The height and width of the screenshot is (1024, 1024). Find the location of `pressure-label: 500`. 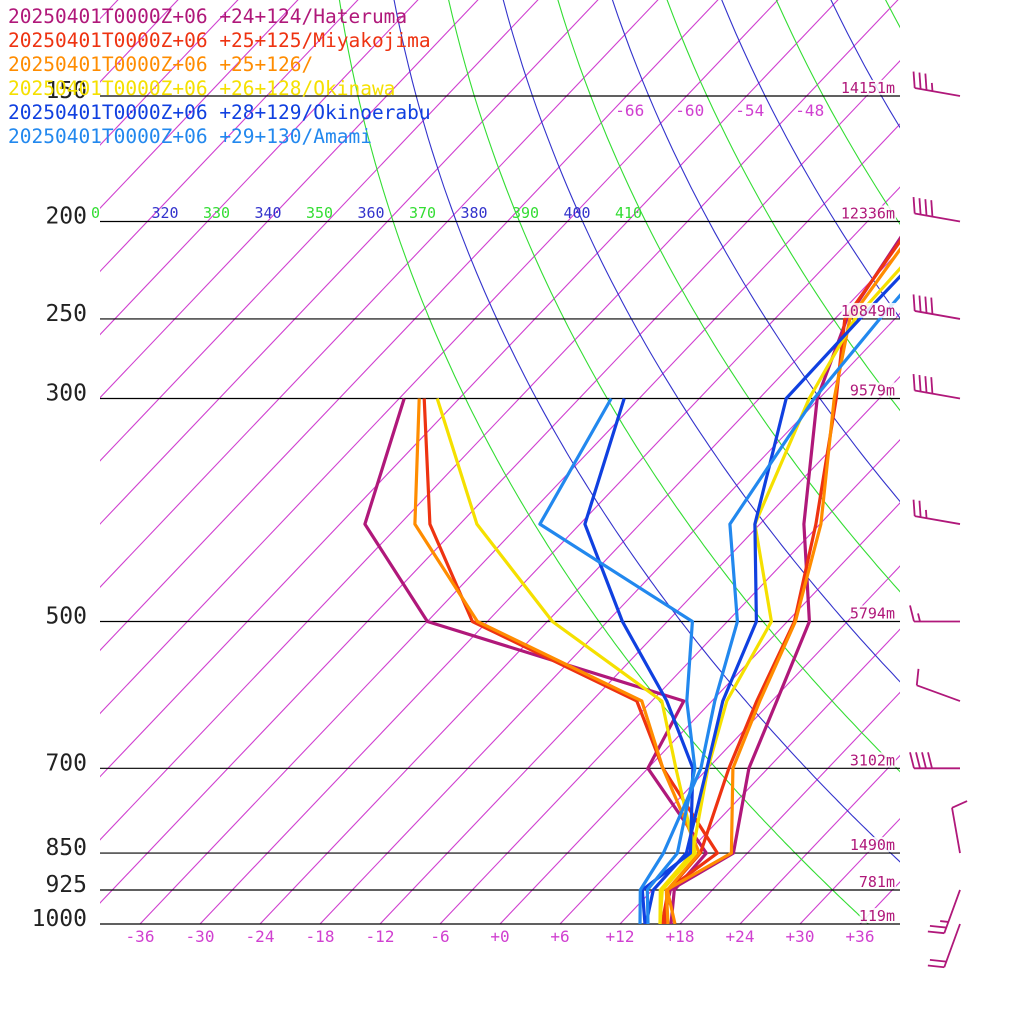

pressure-label: 500 is located at coordinates (66, 616).